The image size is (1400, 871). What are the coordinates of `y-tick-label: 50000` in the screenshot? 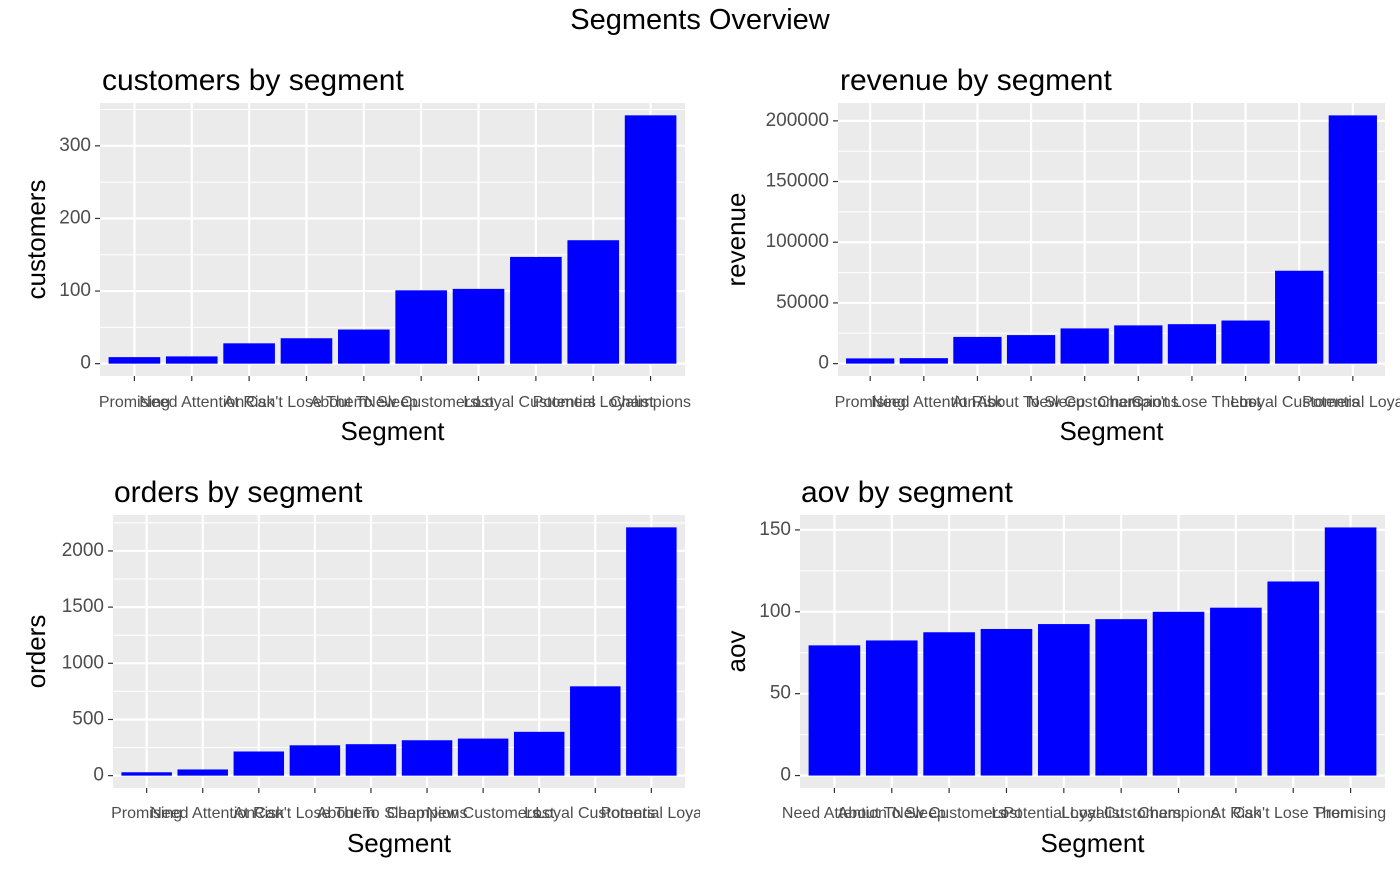 It's located at (802, 302).